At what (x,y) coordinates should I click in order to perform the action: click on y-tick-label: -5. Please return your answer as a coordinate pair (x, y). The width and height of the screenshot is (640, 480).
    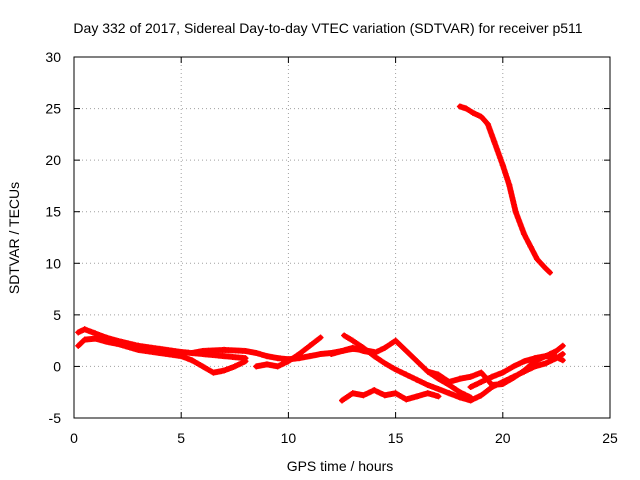
    Looking at the image, I should click on (55, 418).